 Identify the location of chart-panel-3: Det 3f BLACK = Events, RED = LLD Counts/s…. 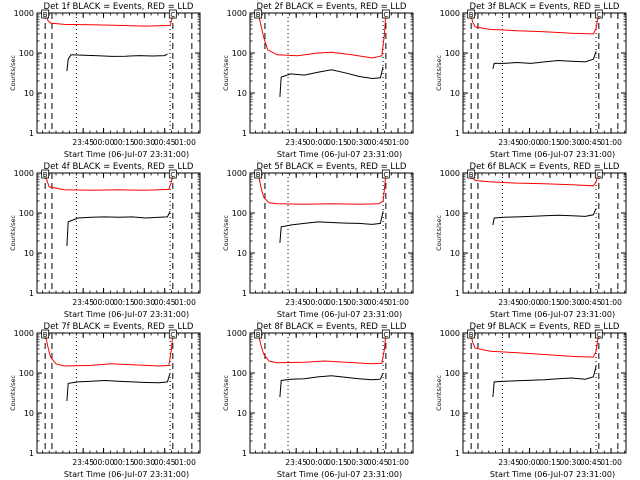
(531, 80).